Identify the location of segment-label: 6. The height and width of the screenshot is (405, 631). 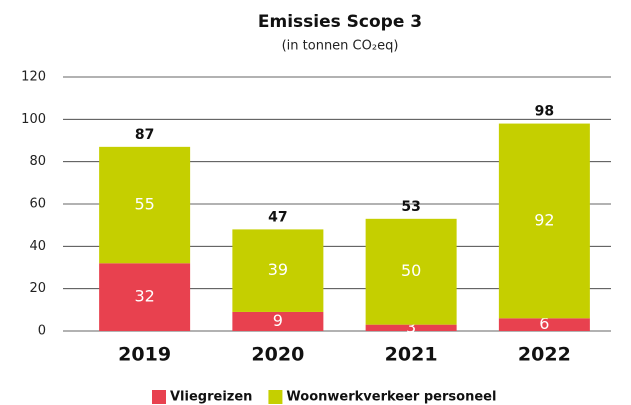
(544, 323).